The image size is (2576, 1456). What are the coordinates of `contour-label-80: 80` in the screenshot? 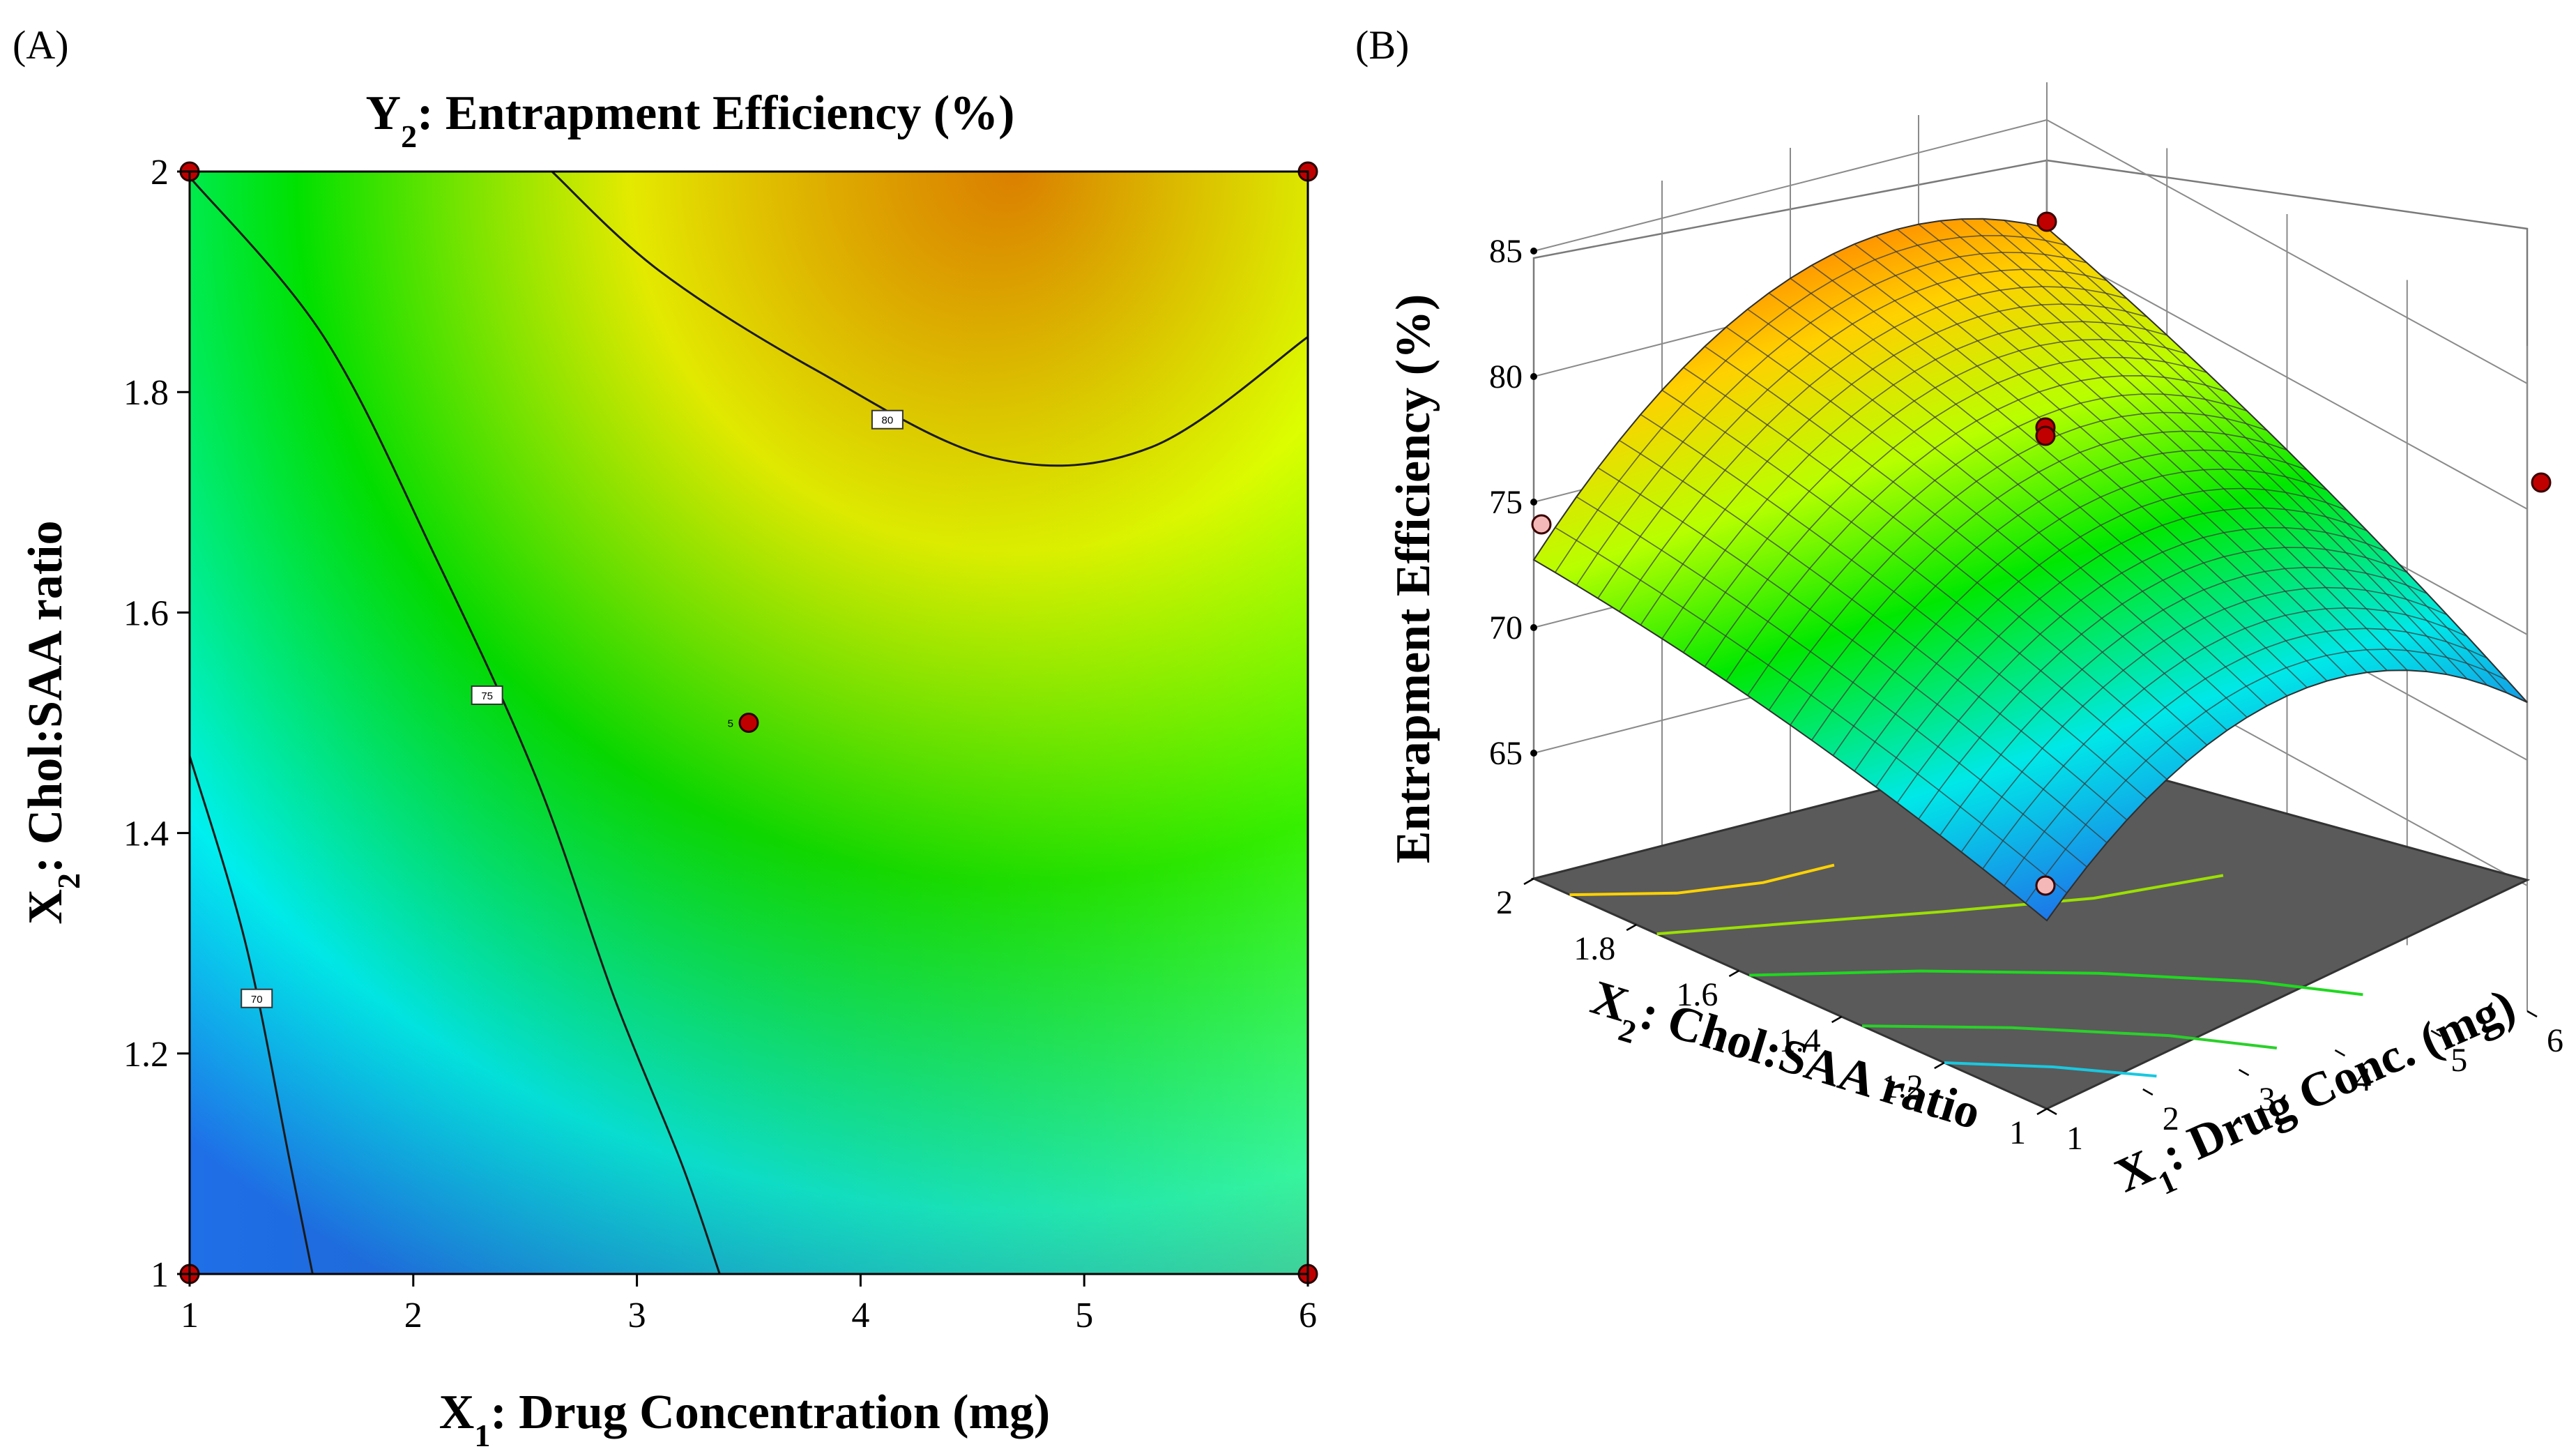 It's located at (888, 420).